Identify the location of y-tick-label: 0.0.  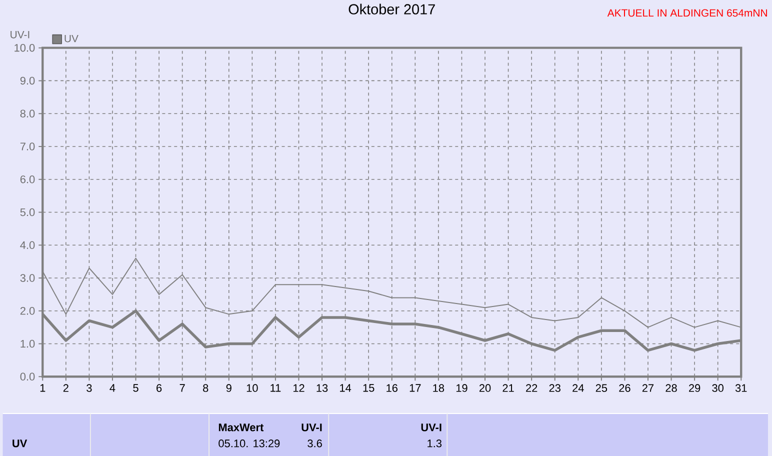
(27, 376).